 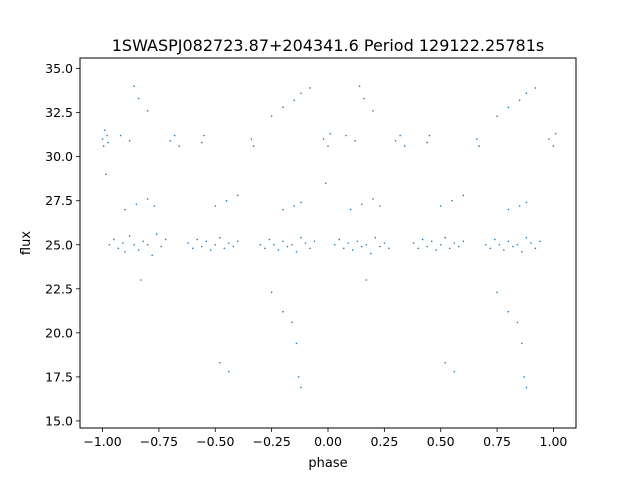 I want to click on y-tick-label: 15.0, so click(x=59, y=420).